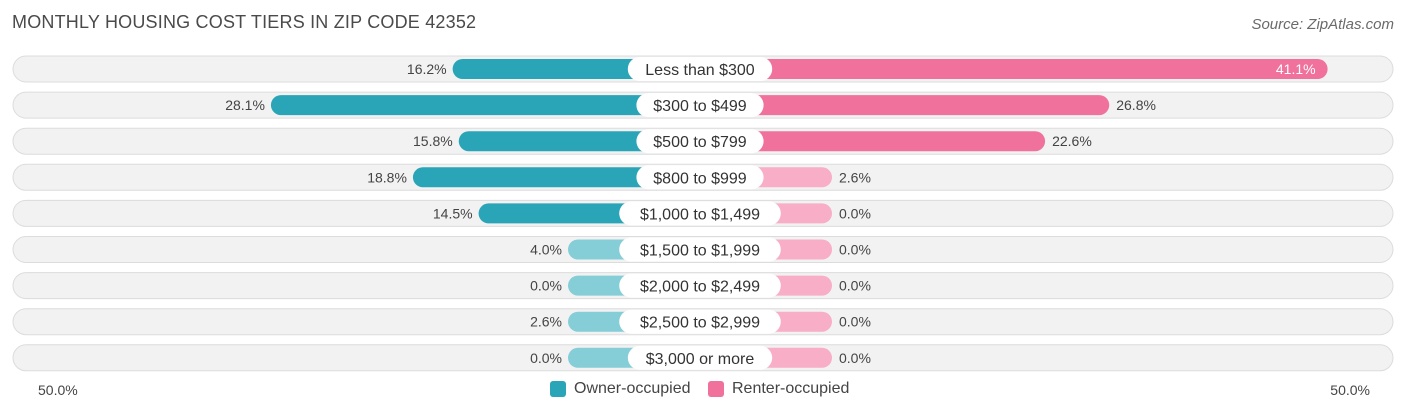 The height and width of the screenshot is (414, 1406). I want to click on category-label: $300 to $499, so click(700, 106).